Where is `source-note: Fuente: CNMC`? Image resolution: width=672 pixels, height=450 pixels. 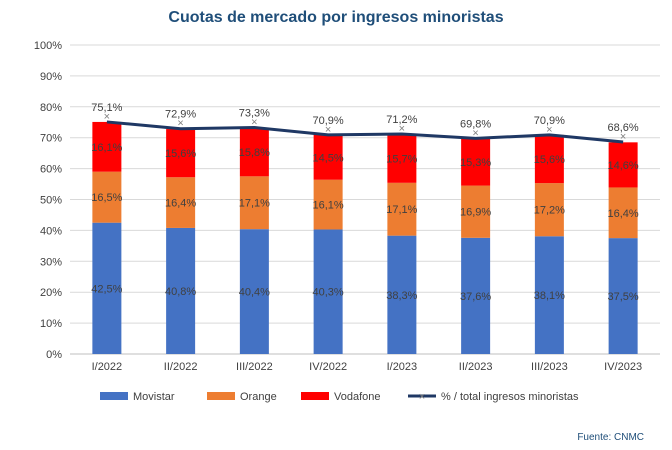
source-note: Fuente: CNMC is located at coordinates (610, 437).